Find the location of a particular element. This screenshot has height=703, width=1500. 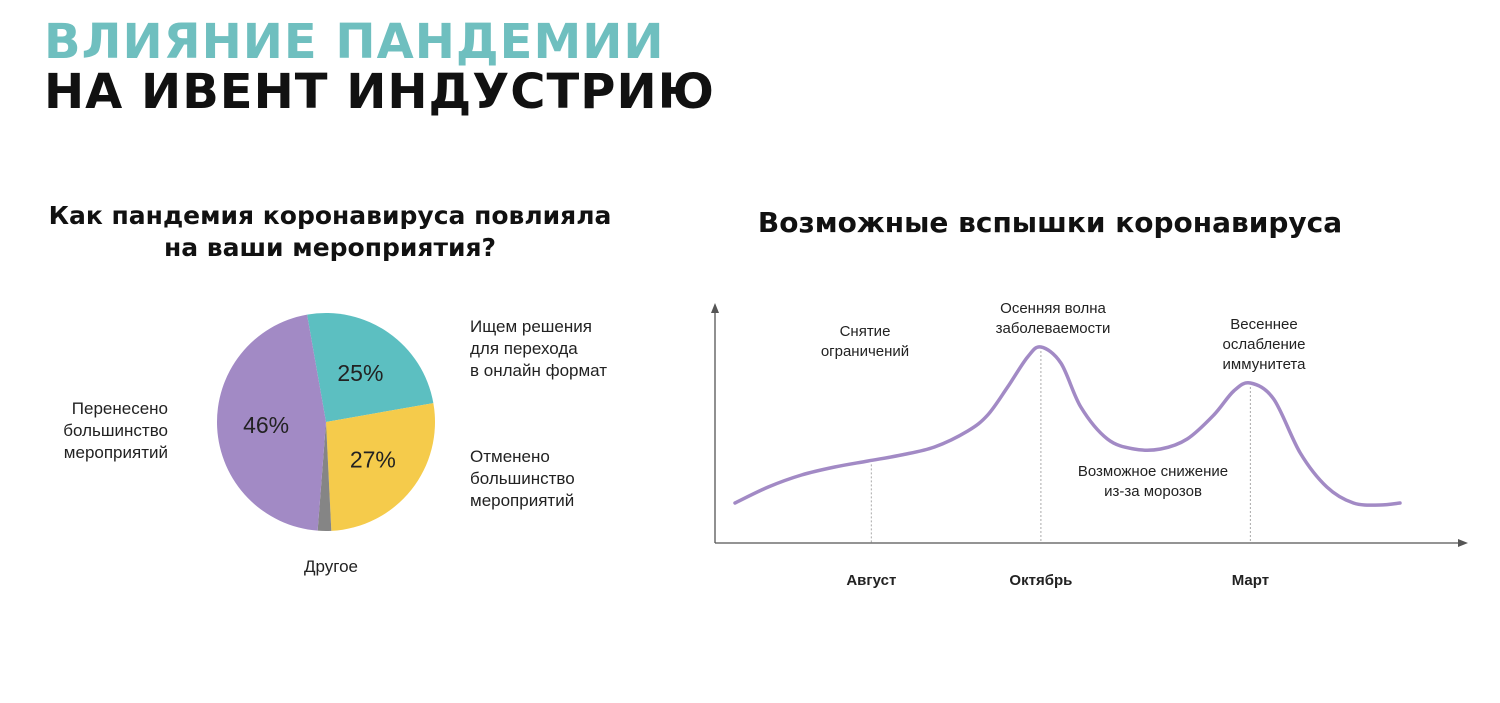

annotation-possible-decline: Возможное снижение из-за морозов is located at coordinates (1153, 482).